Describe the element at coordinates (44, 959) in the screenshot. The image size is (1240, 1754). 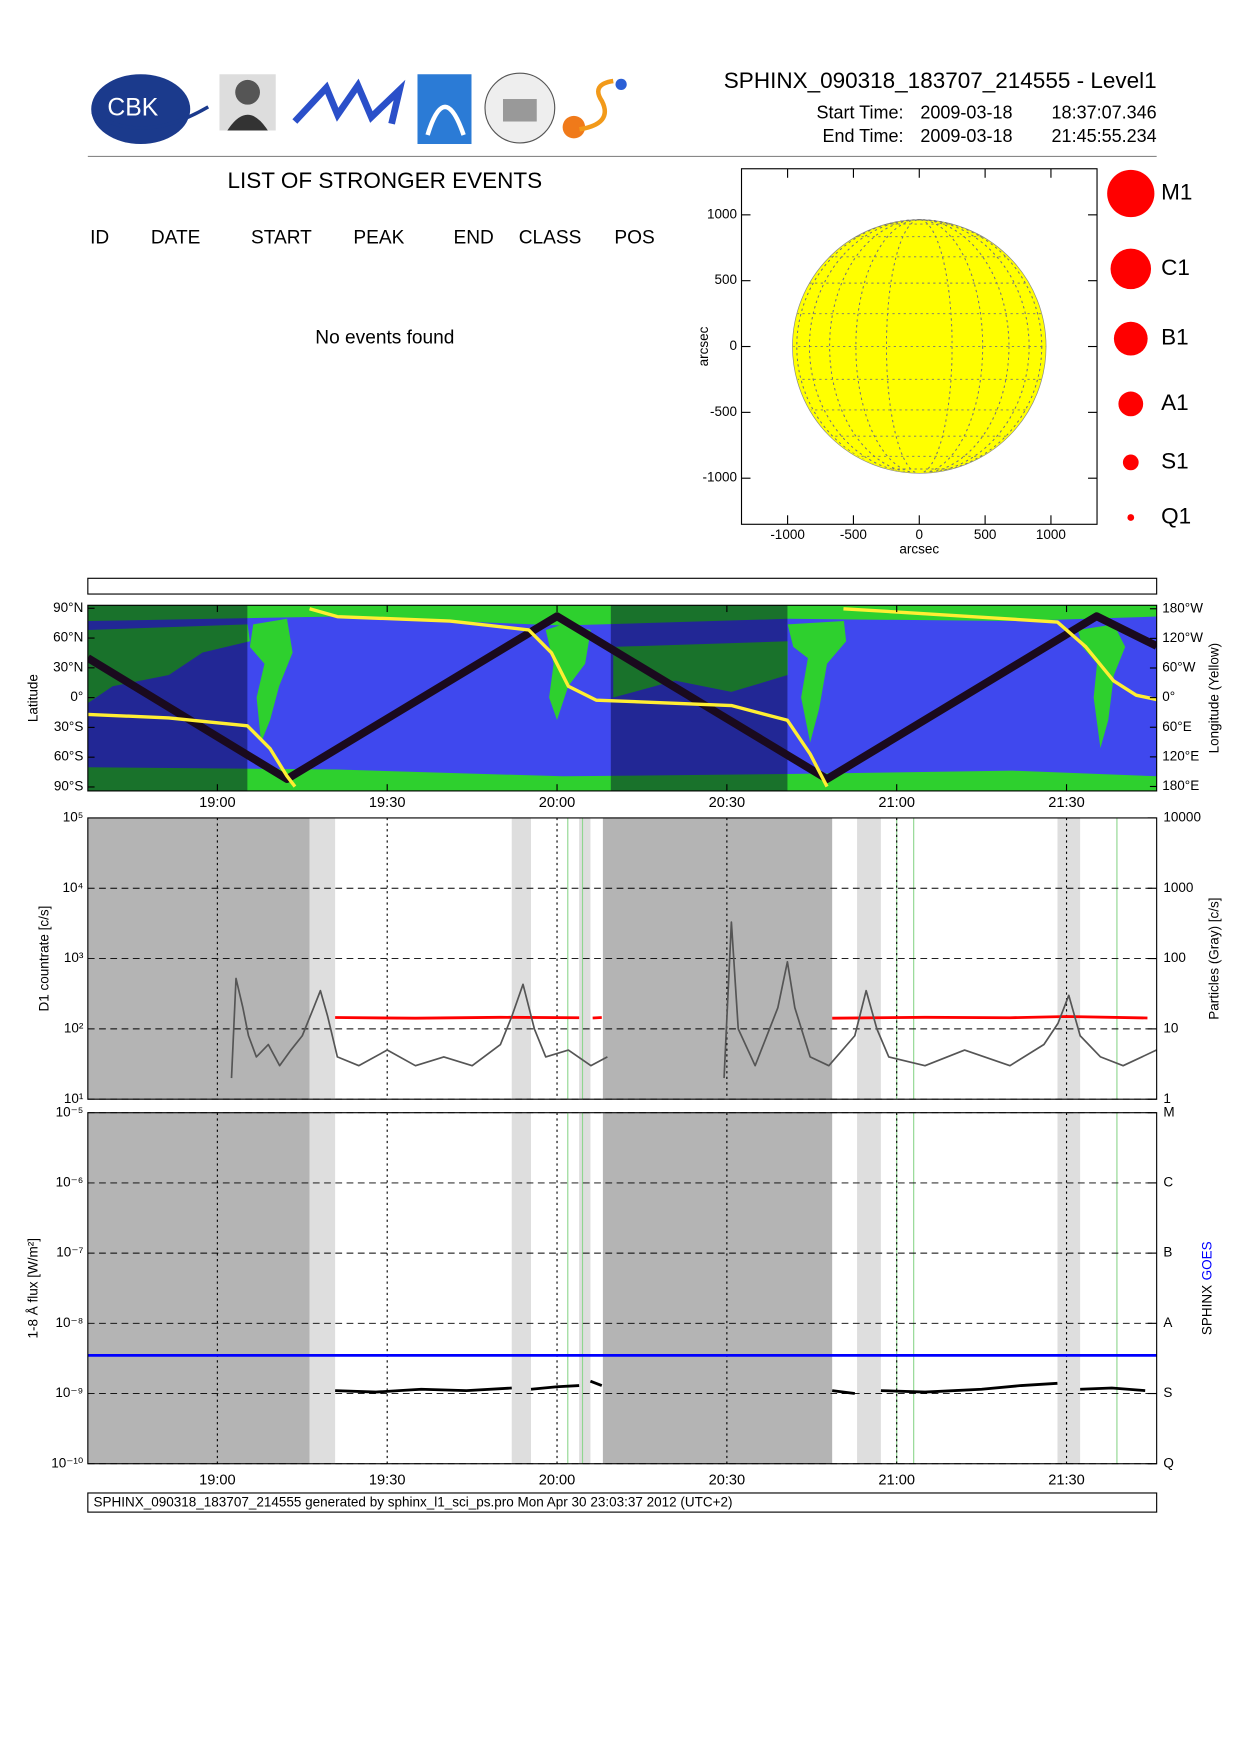
I see `y-axis-title: D1 countrate [c/s]` at that location.